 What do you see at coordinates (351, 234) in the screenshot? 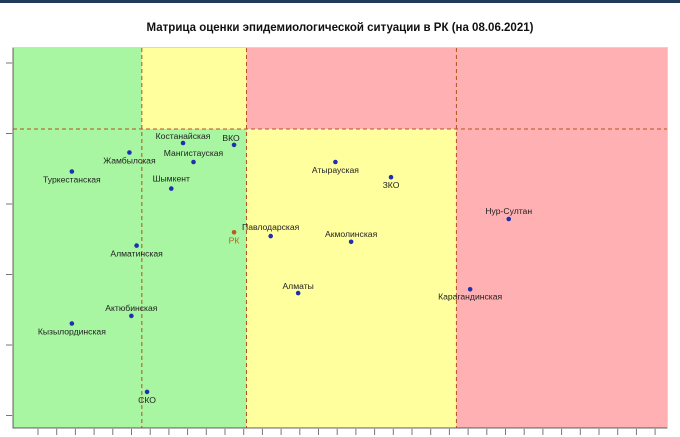
I see `point-label: Акмолинская` at bounding box center [351, 234].